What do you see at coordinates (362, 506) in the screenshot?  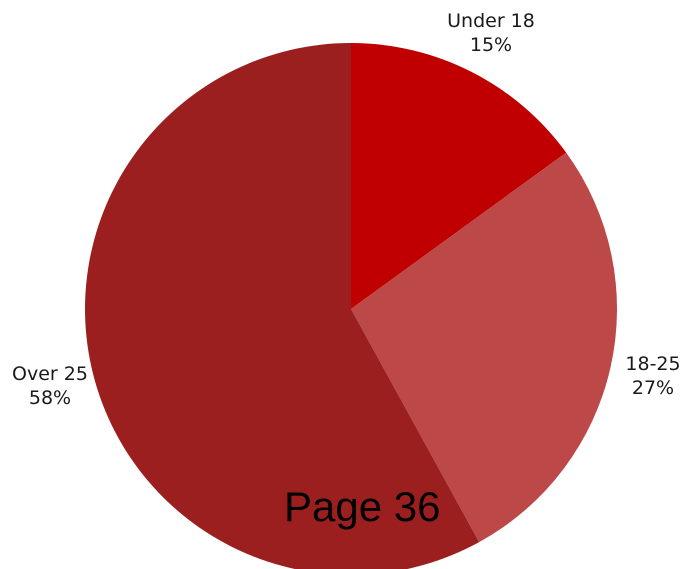 I see `page-number-label: Page 36` at bounding box center [362, 506].